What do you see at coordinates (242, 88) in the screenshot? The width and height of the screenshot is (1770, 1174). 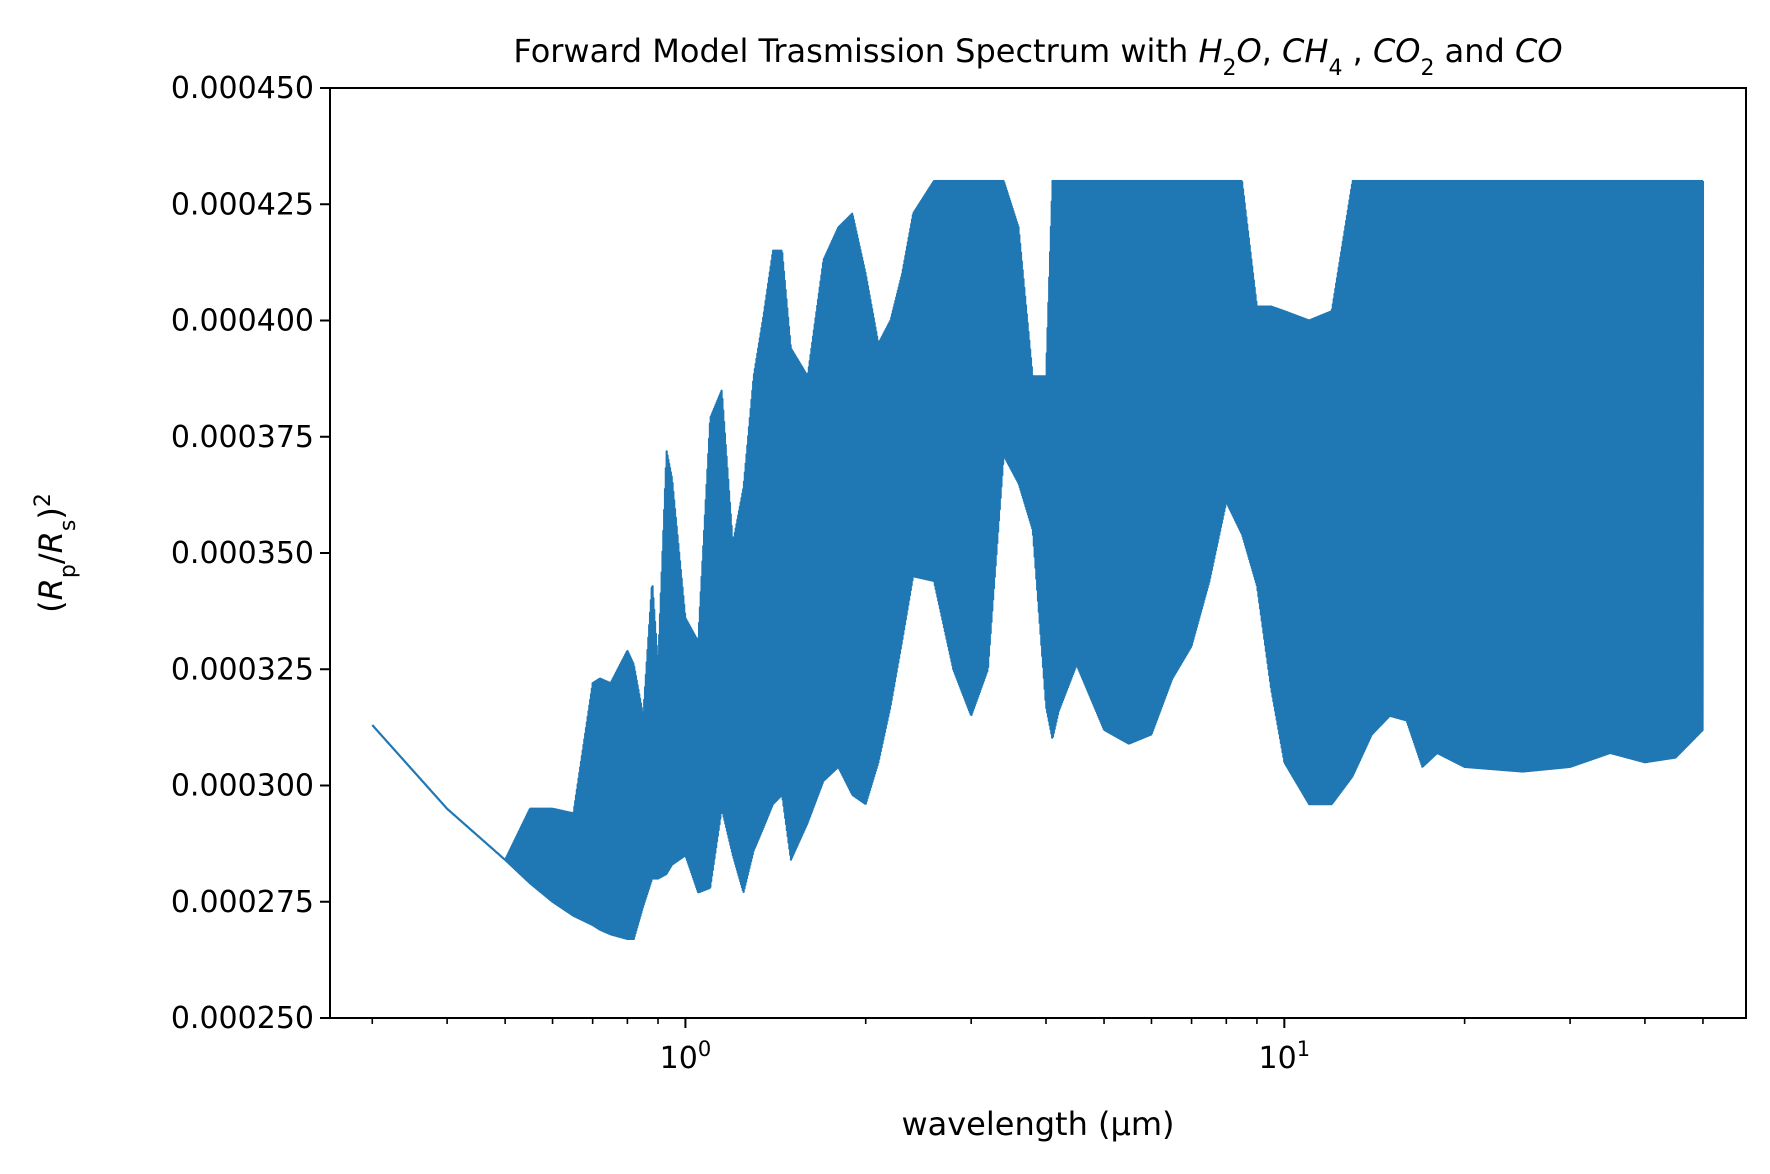 I see `y-tick-label: 0.000450` at bounding box center [242, 88].